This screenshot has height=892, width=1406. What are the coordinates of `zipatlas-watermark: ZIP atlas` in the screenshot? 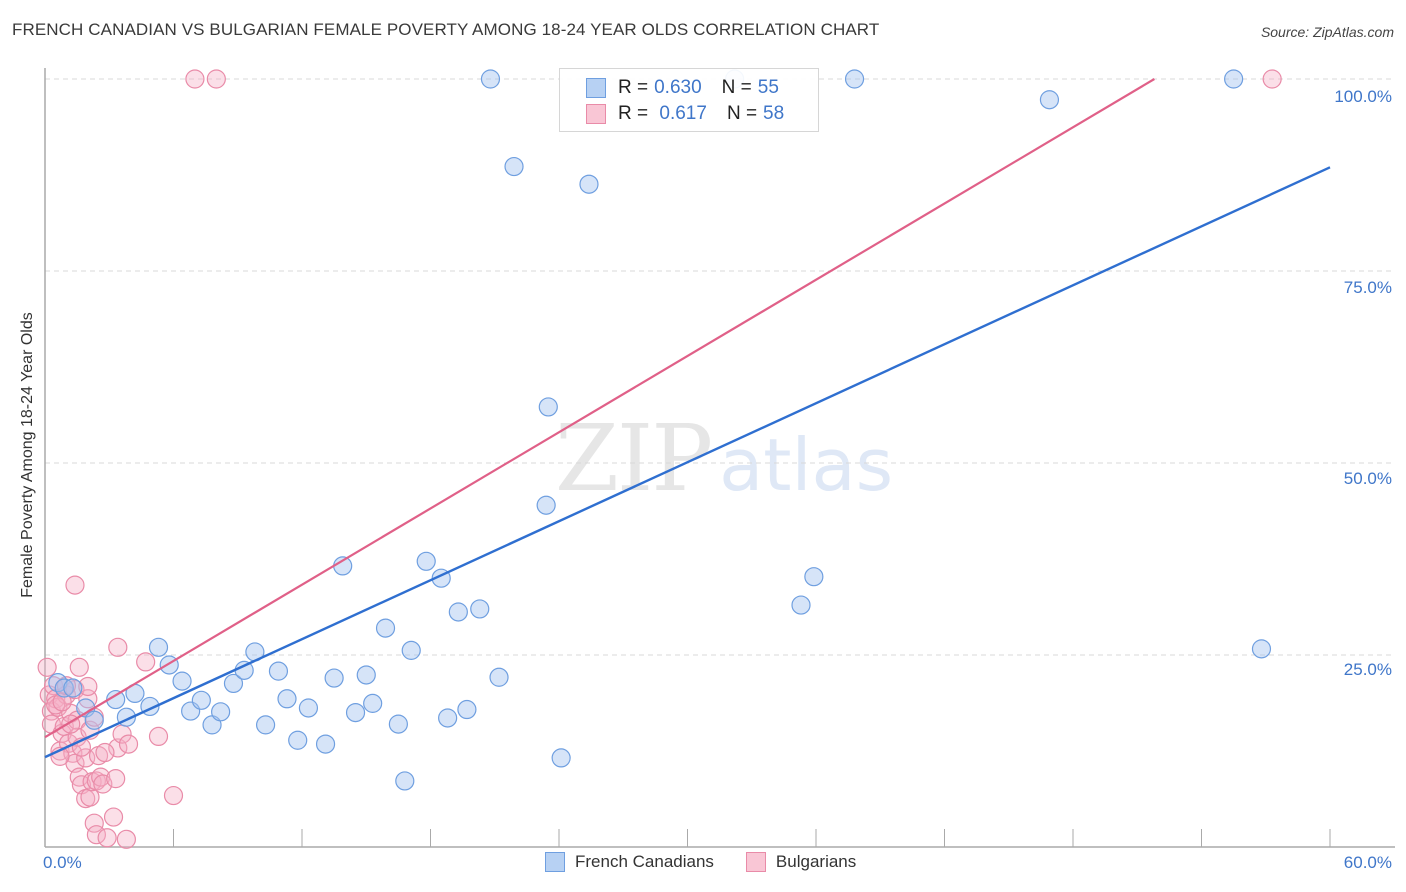 It's located at (724, 458).